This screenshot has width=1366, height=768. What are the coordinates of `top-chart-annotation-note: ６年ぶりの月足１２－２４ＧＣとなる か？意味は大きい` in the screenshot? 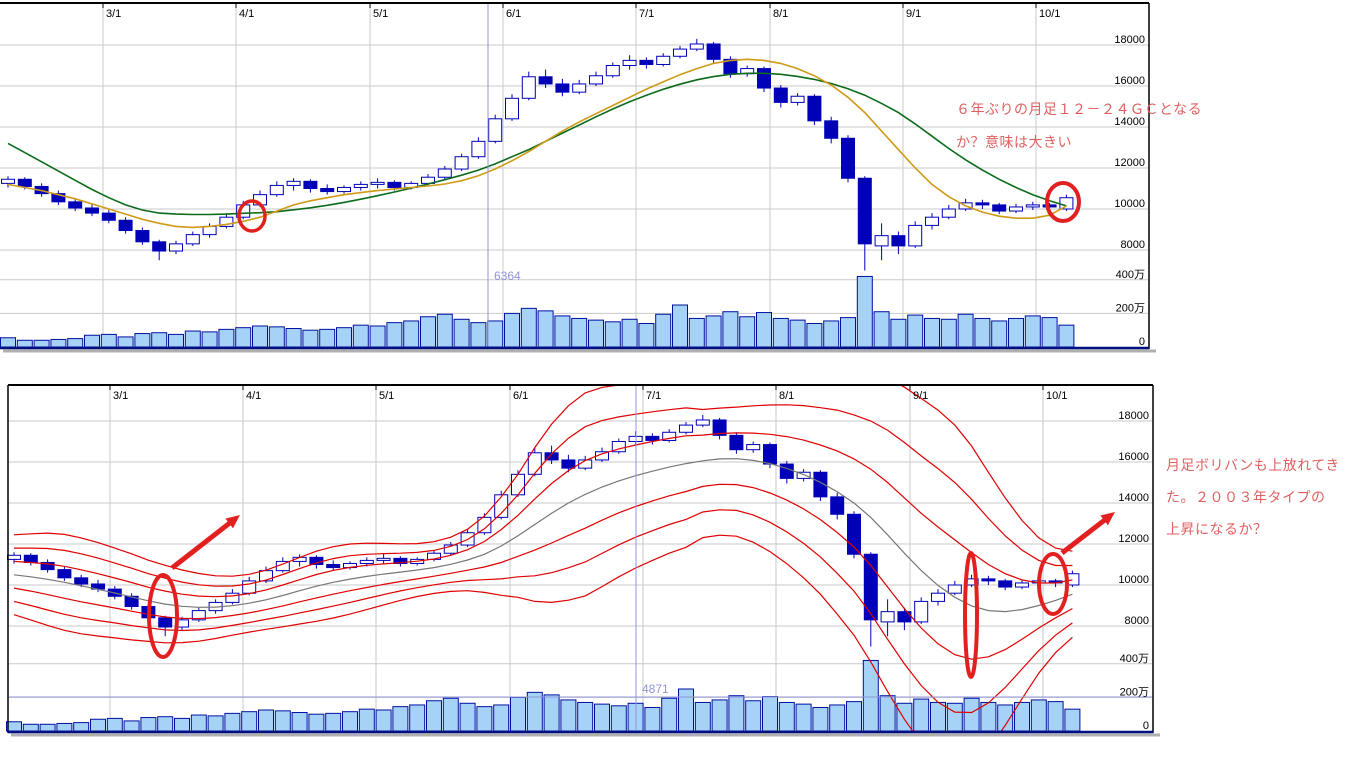 It's located at (1079, 126).